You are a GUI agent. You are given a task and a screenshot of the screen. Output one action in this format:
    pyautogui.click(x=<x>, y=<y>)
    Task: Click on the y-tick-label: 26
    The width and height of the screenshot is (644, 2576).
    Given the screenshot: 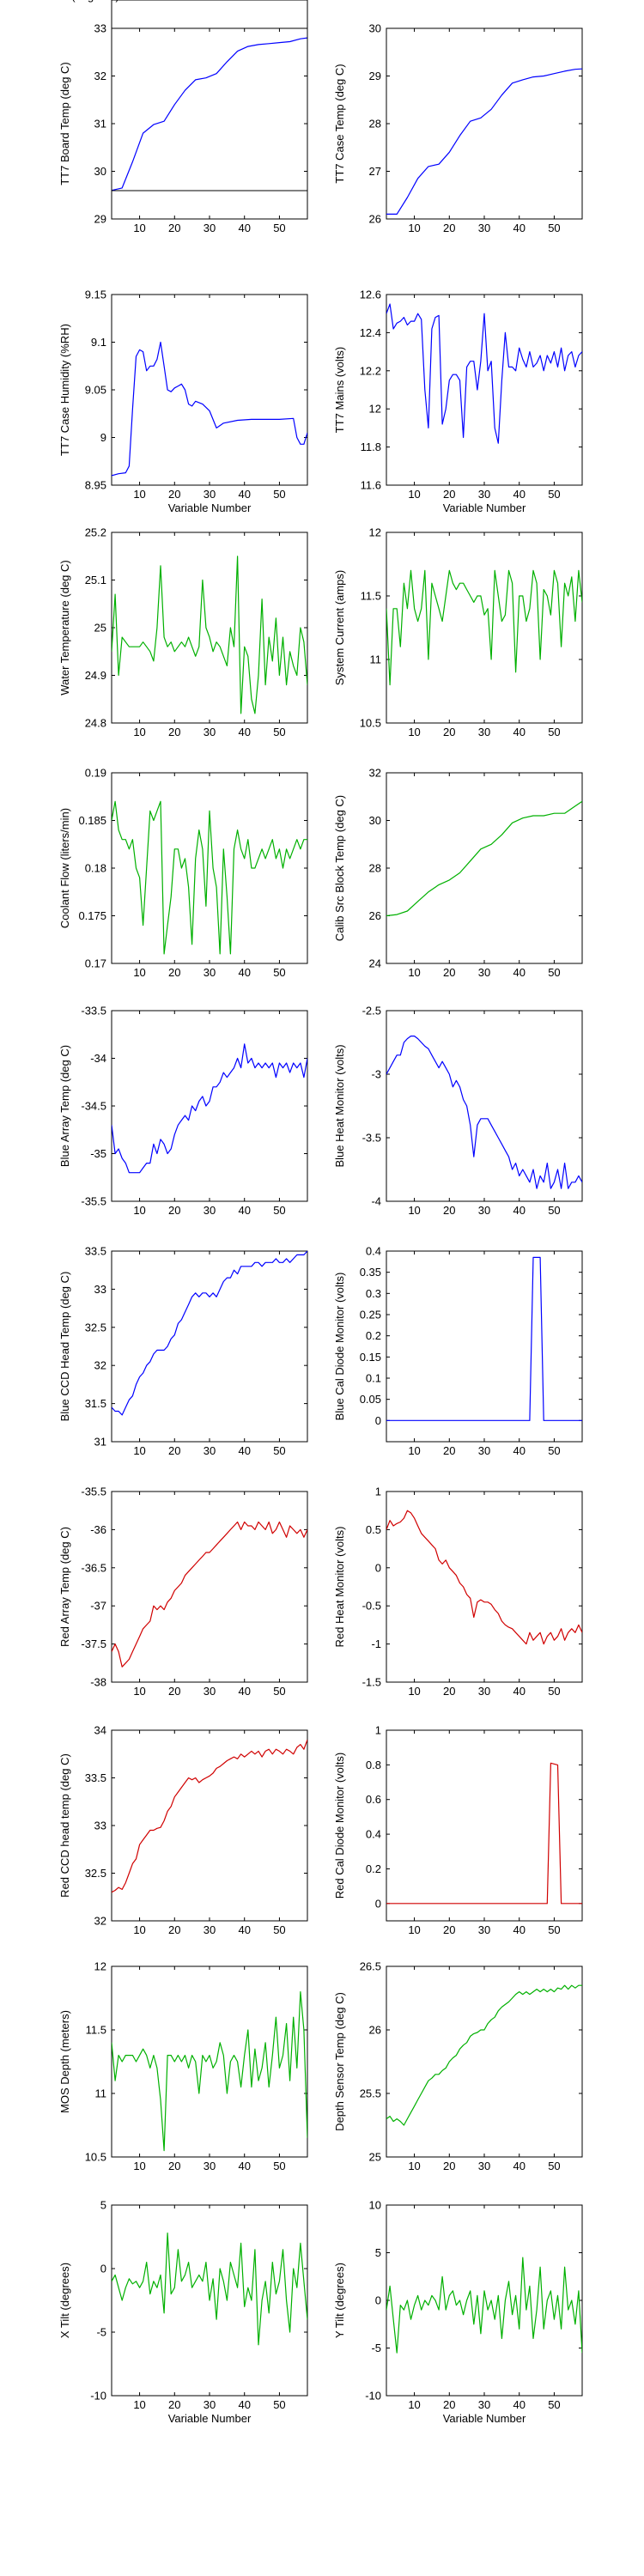 What is the action you would take?
    pyautogui.click(x=375, y=219)
    